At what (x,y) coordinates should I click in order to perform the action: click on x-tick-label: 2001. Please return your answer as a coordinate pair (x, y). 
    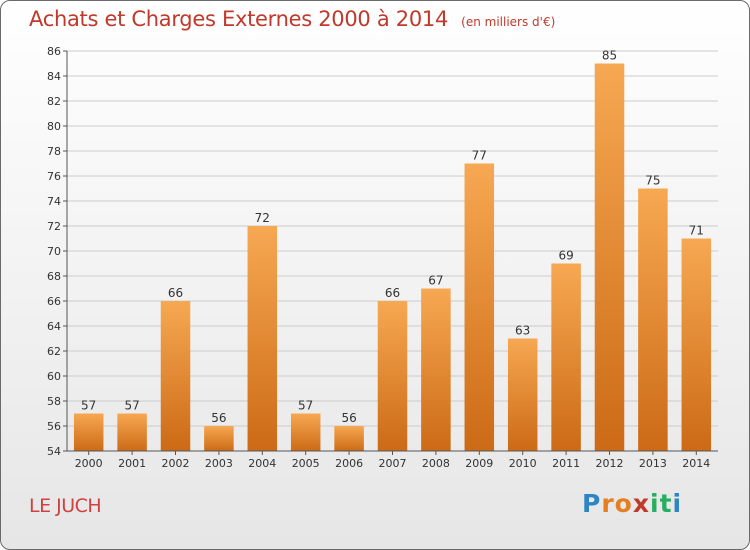
    Looking at the image, I should click on (132, 463).